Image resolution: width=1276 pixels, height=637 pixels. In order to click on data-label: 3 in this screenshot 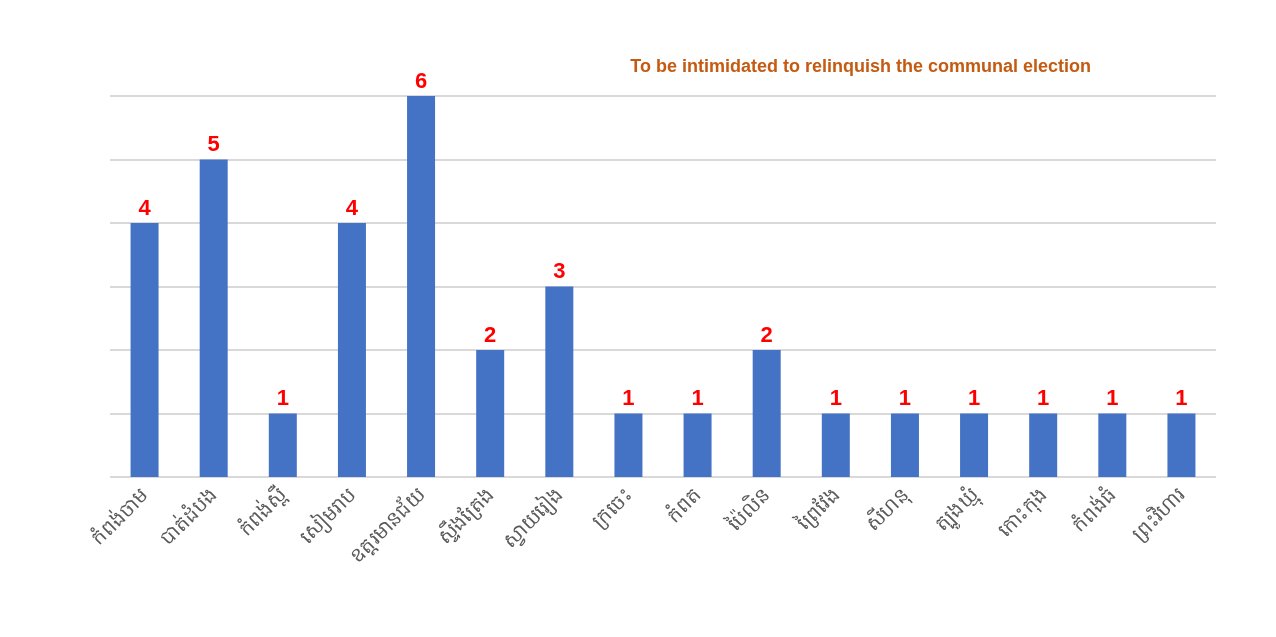, I will do `click(559, 270)`.